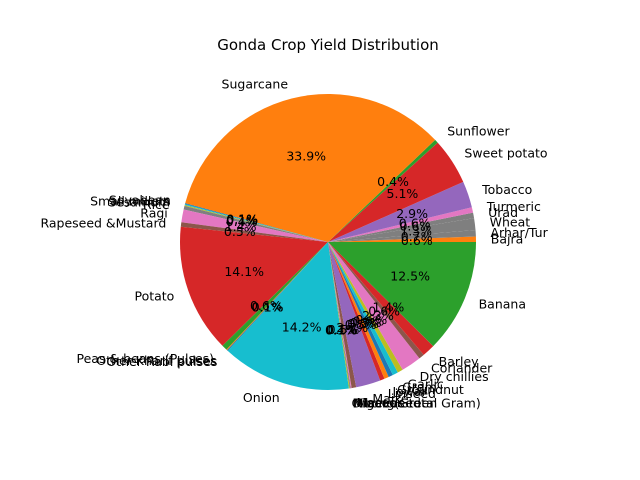 This screenshot has width=640, height=480. I want to click on pie-slice-banana, so click(402, 294).